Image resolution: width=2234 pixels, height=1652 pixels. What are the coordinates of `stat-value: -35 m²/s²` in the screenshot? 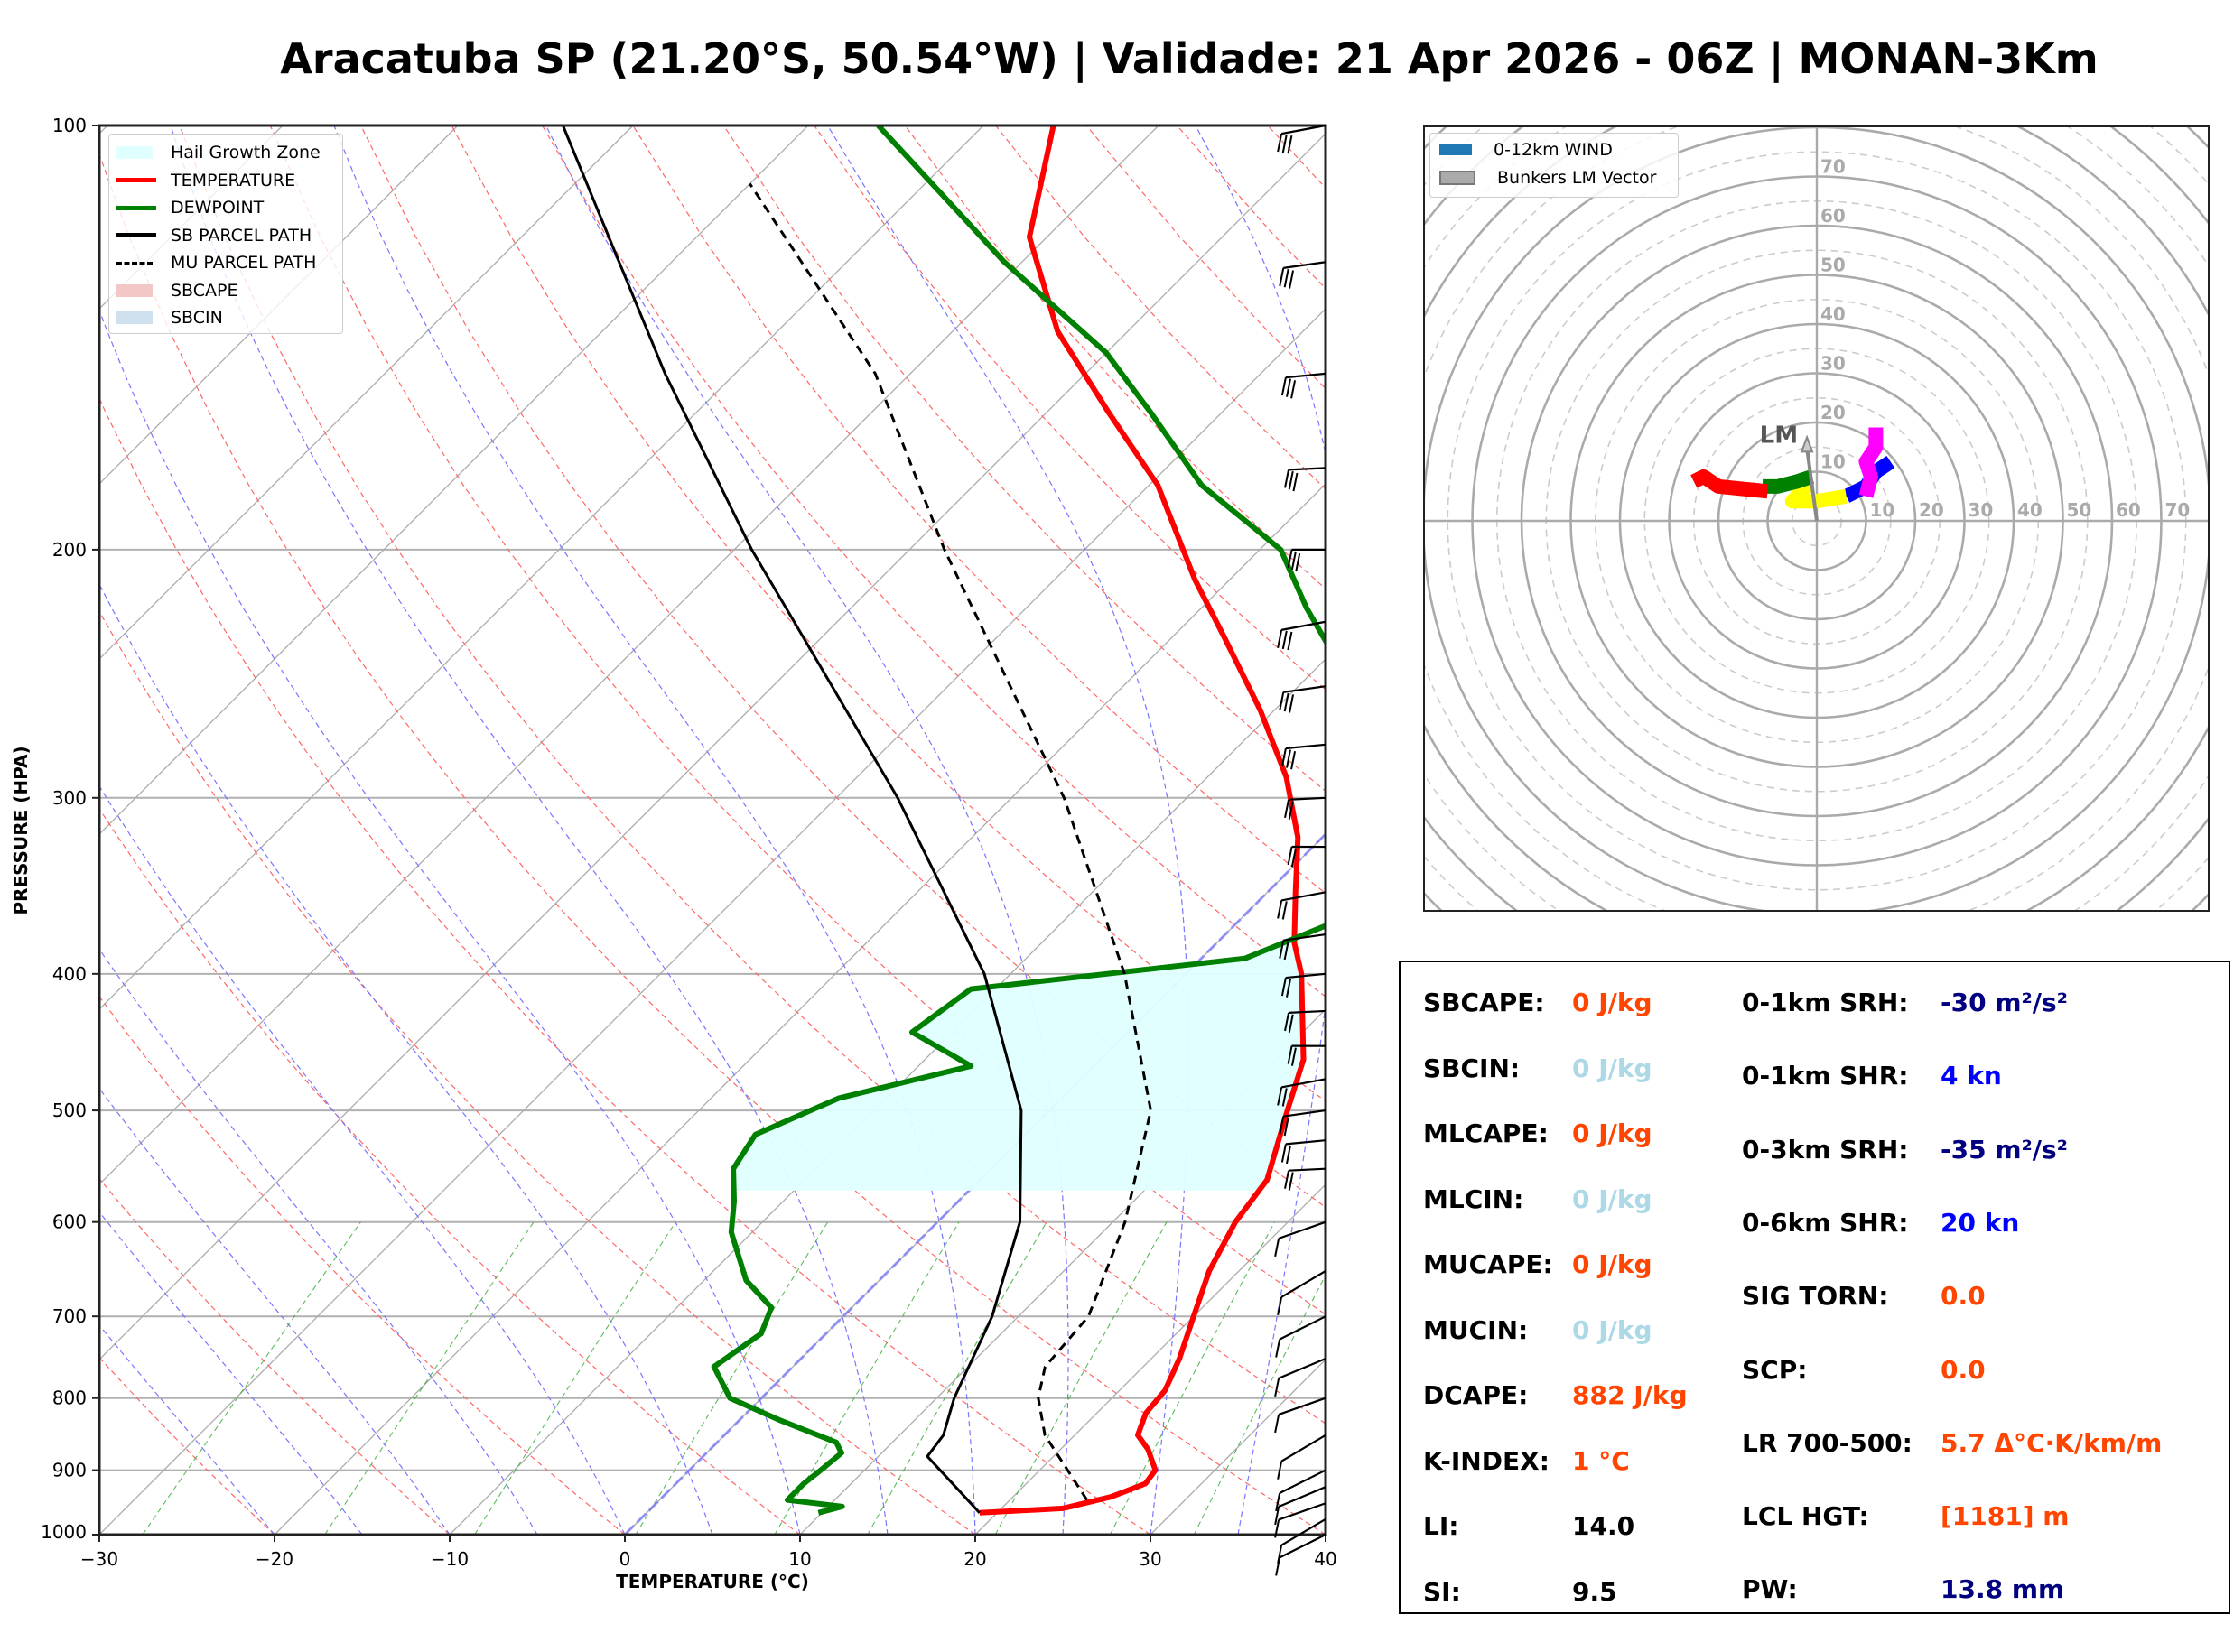 It's located at (2004, 1149).